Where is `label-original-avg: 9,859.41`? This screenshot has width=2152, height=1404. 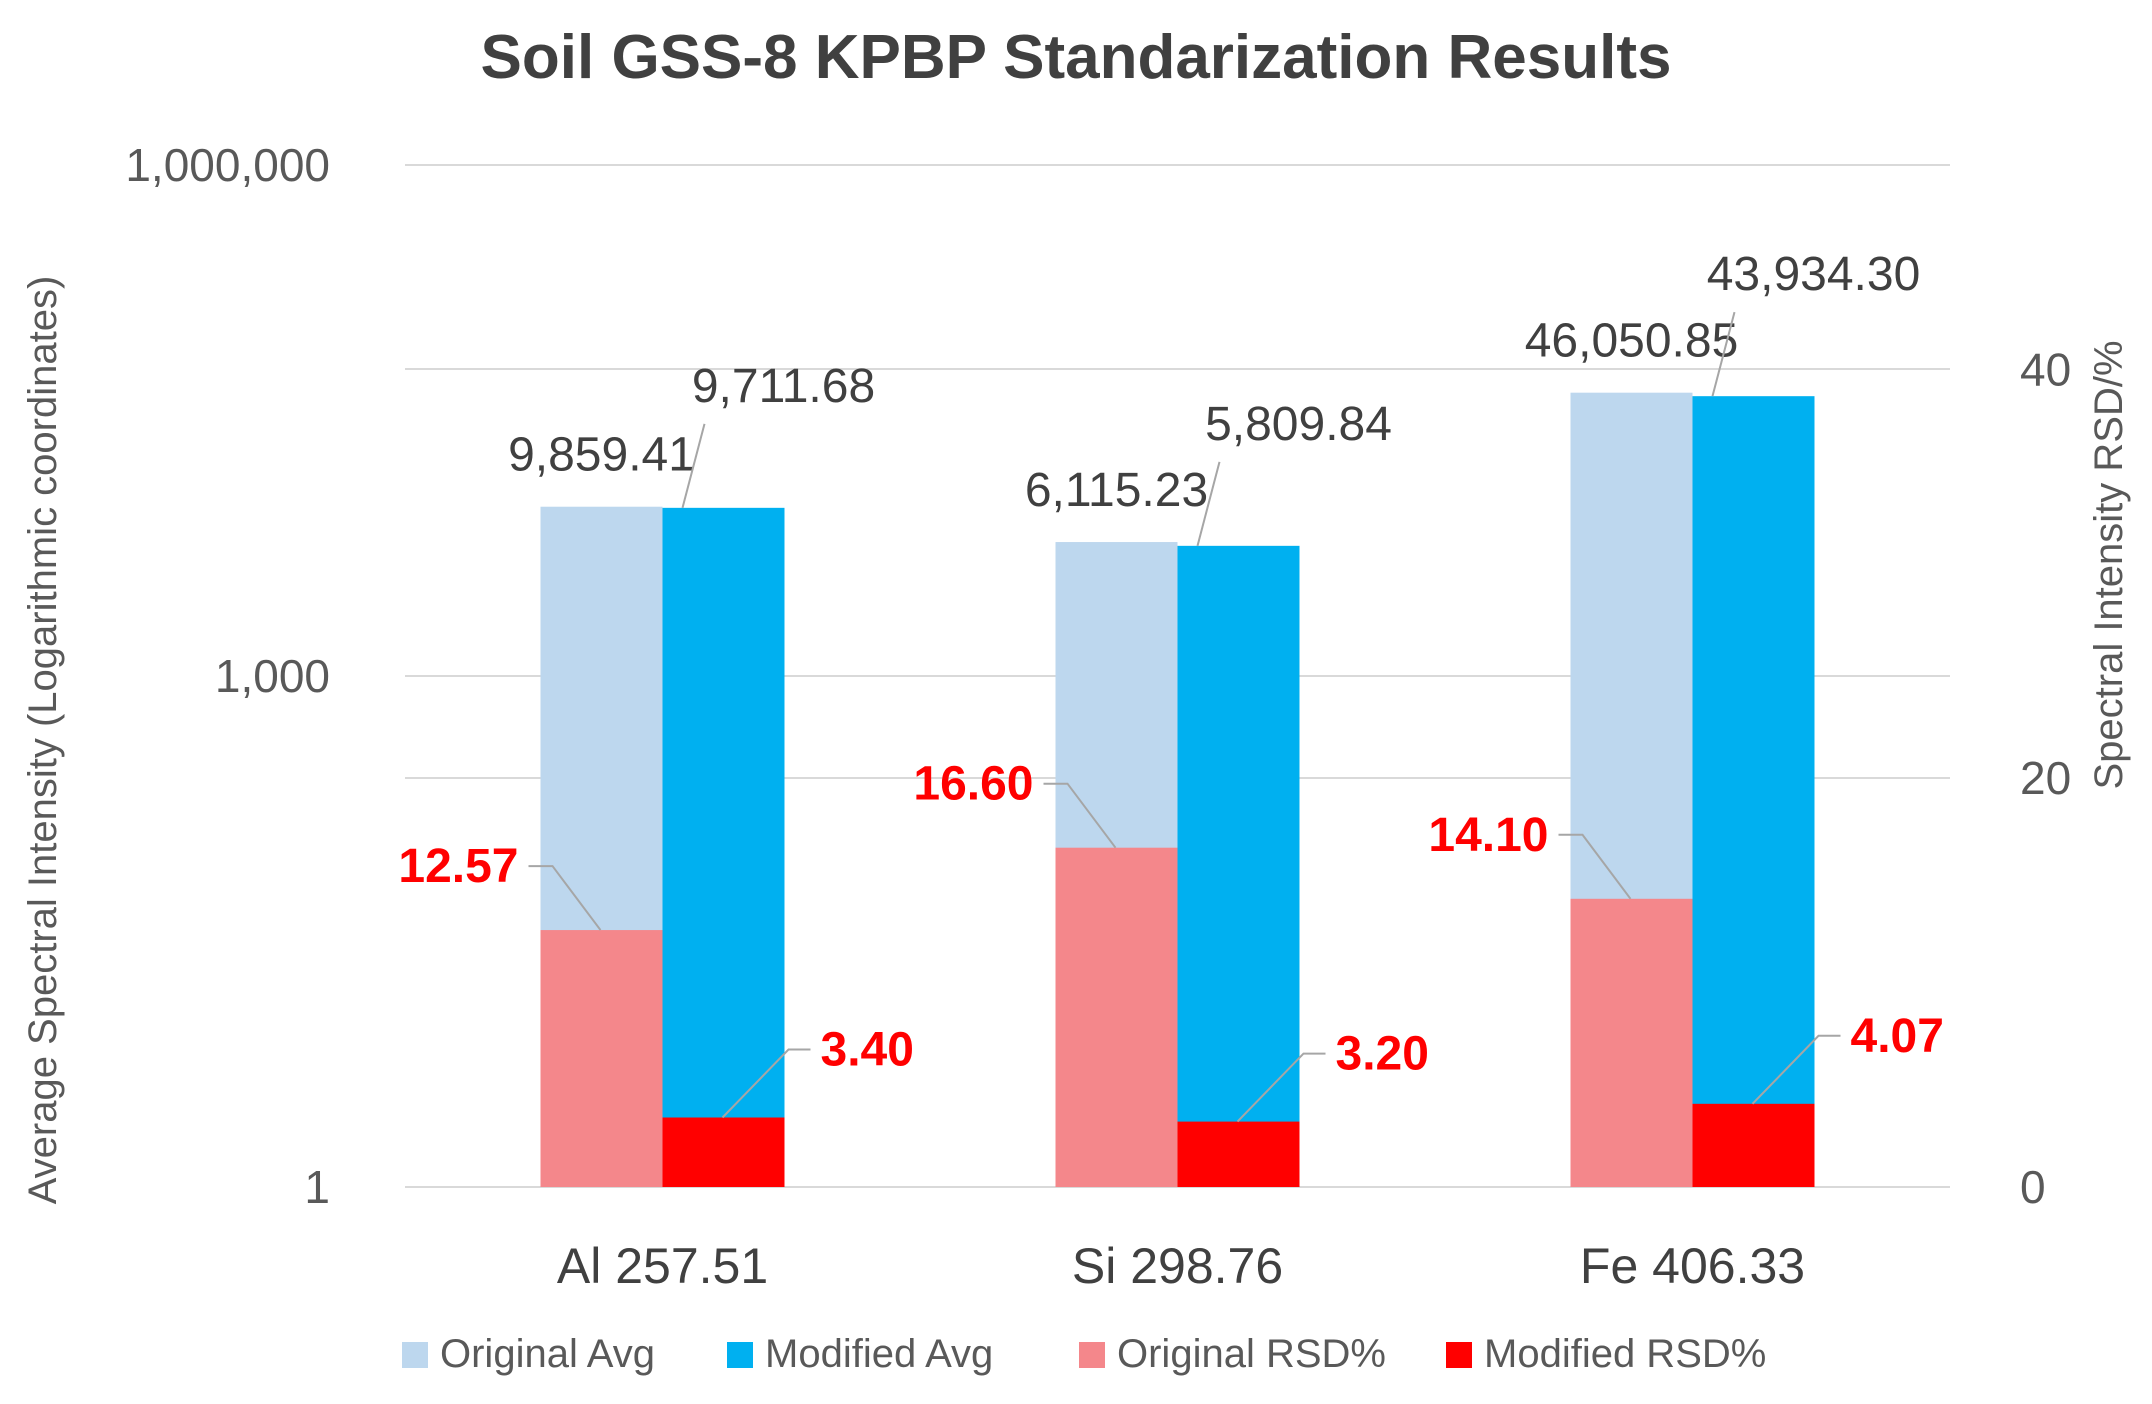 label-original-avg: 9,859.41 is located at coordinates (601, 455).